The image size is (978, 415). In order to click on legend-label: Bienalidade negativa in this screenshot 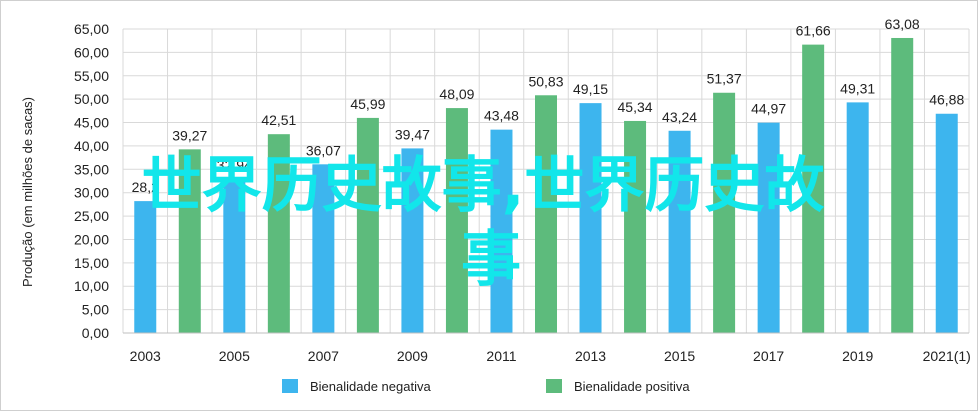, I will do `click(370, 386)`.